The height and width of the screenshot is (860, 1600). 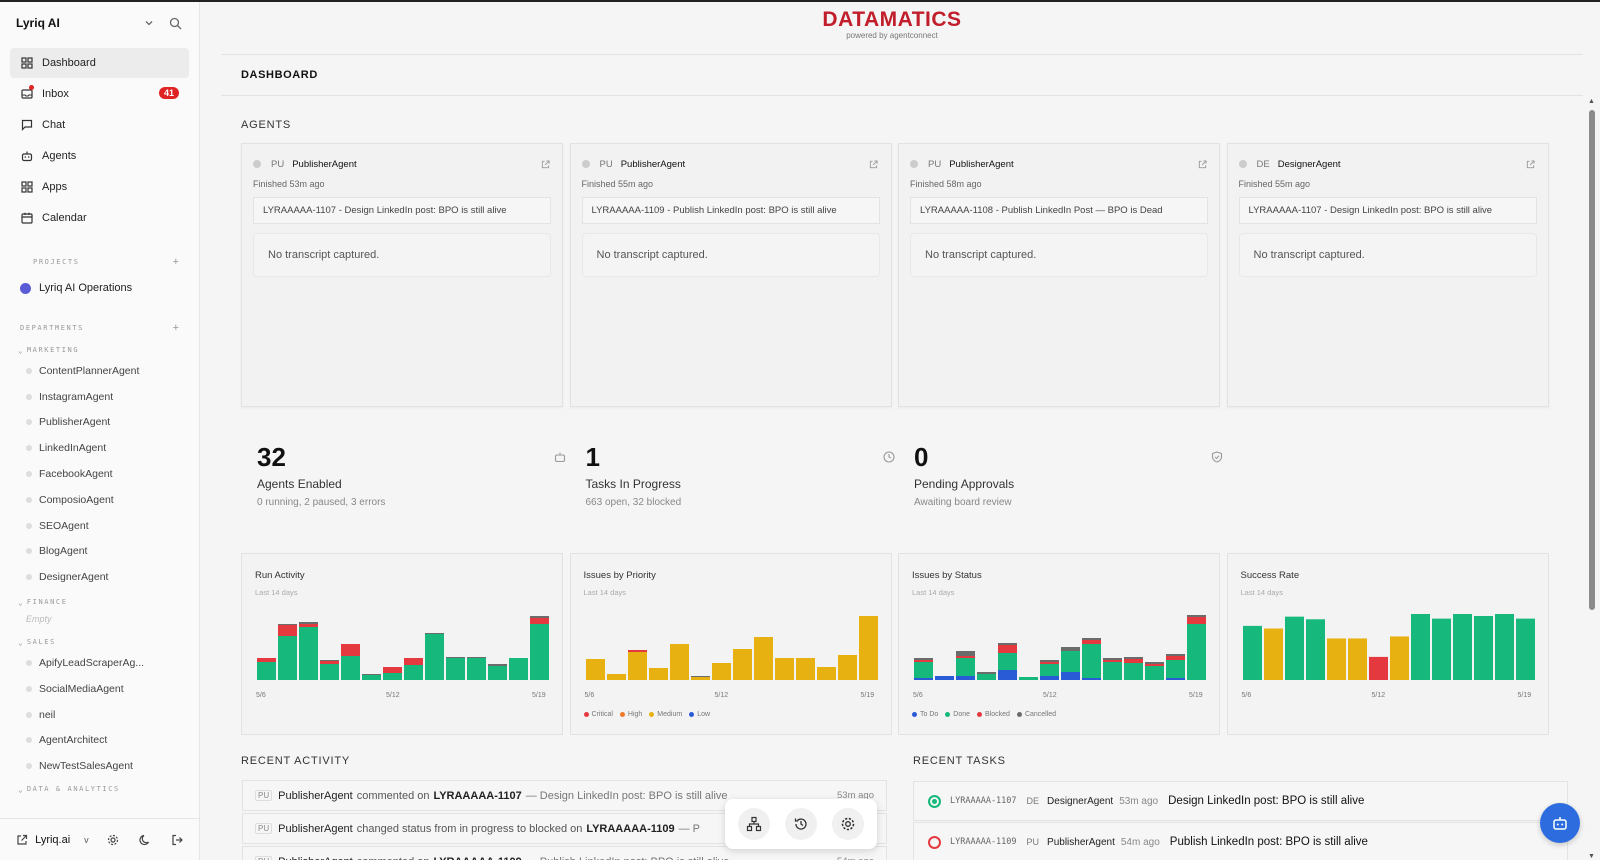 I want to click on sidebar-agent-item: DesignerAgent, so click(x=99, y=577).